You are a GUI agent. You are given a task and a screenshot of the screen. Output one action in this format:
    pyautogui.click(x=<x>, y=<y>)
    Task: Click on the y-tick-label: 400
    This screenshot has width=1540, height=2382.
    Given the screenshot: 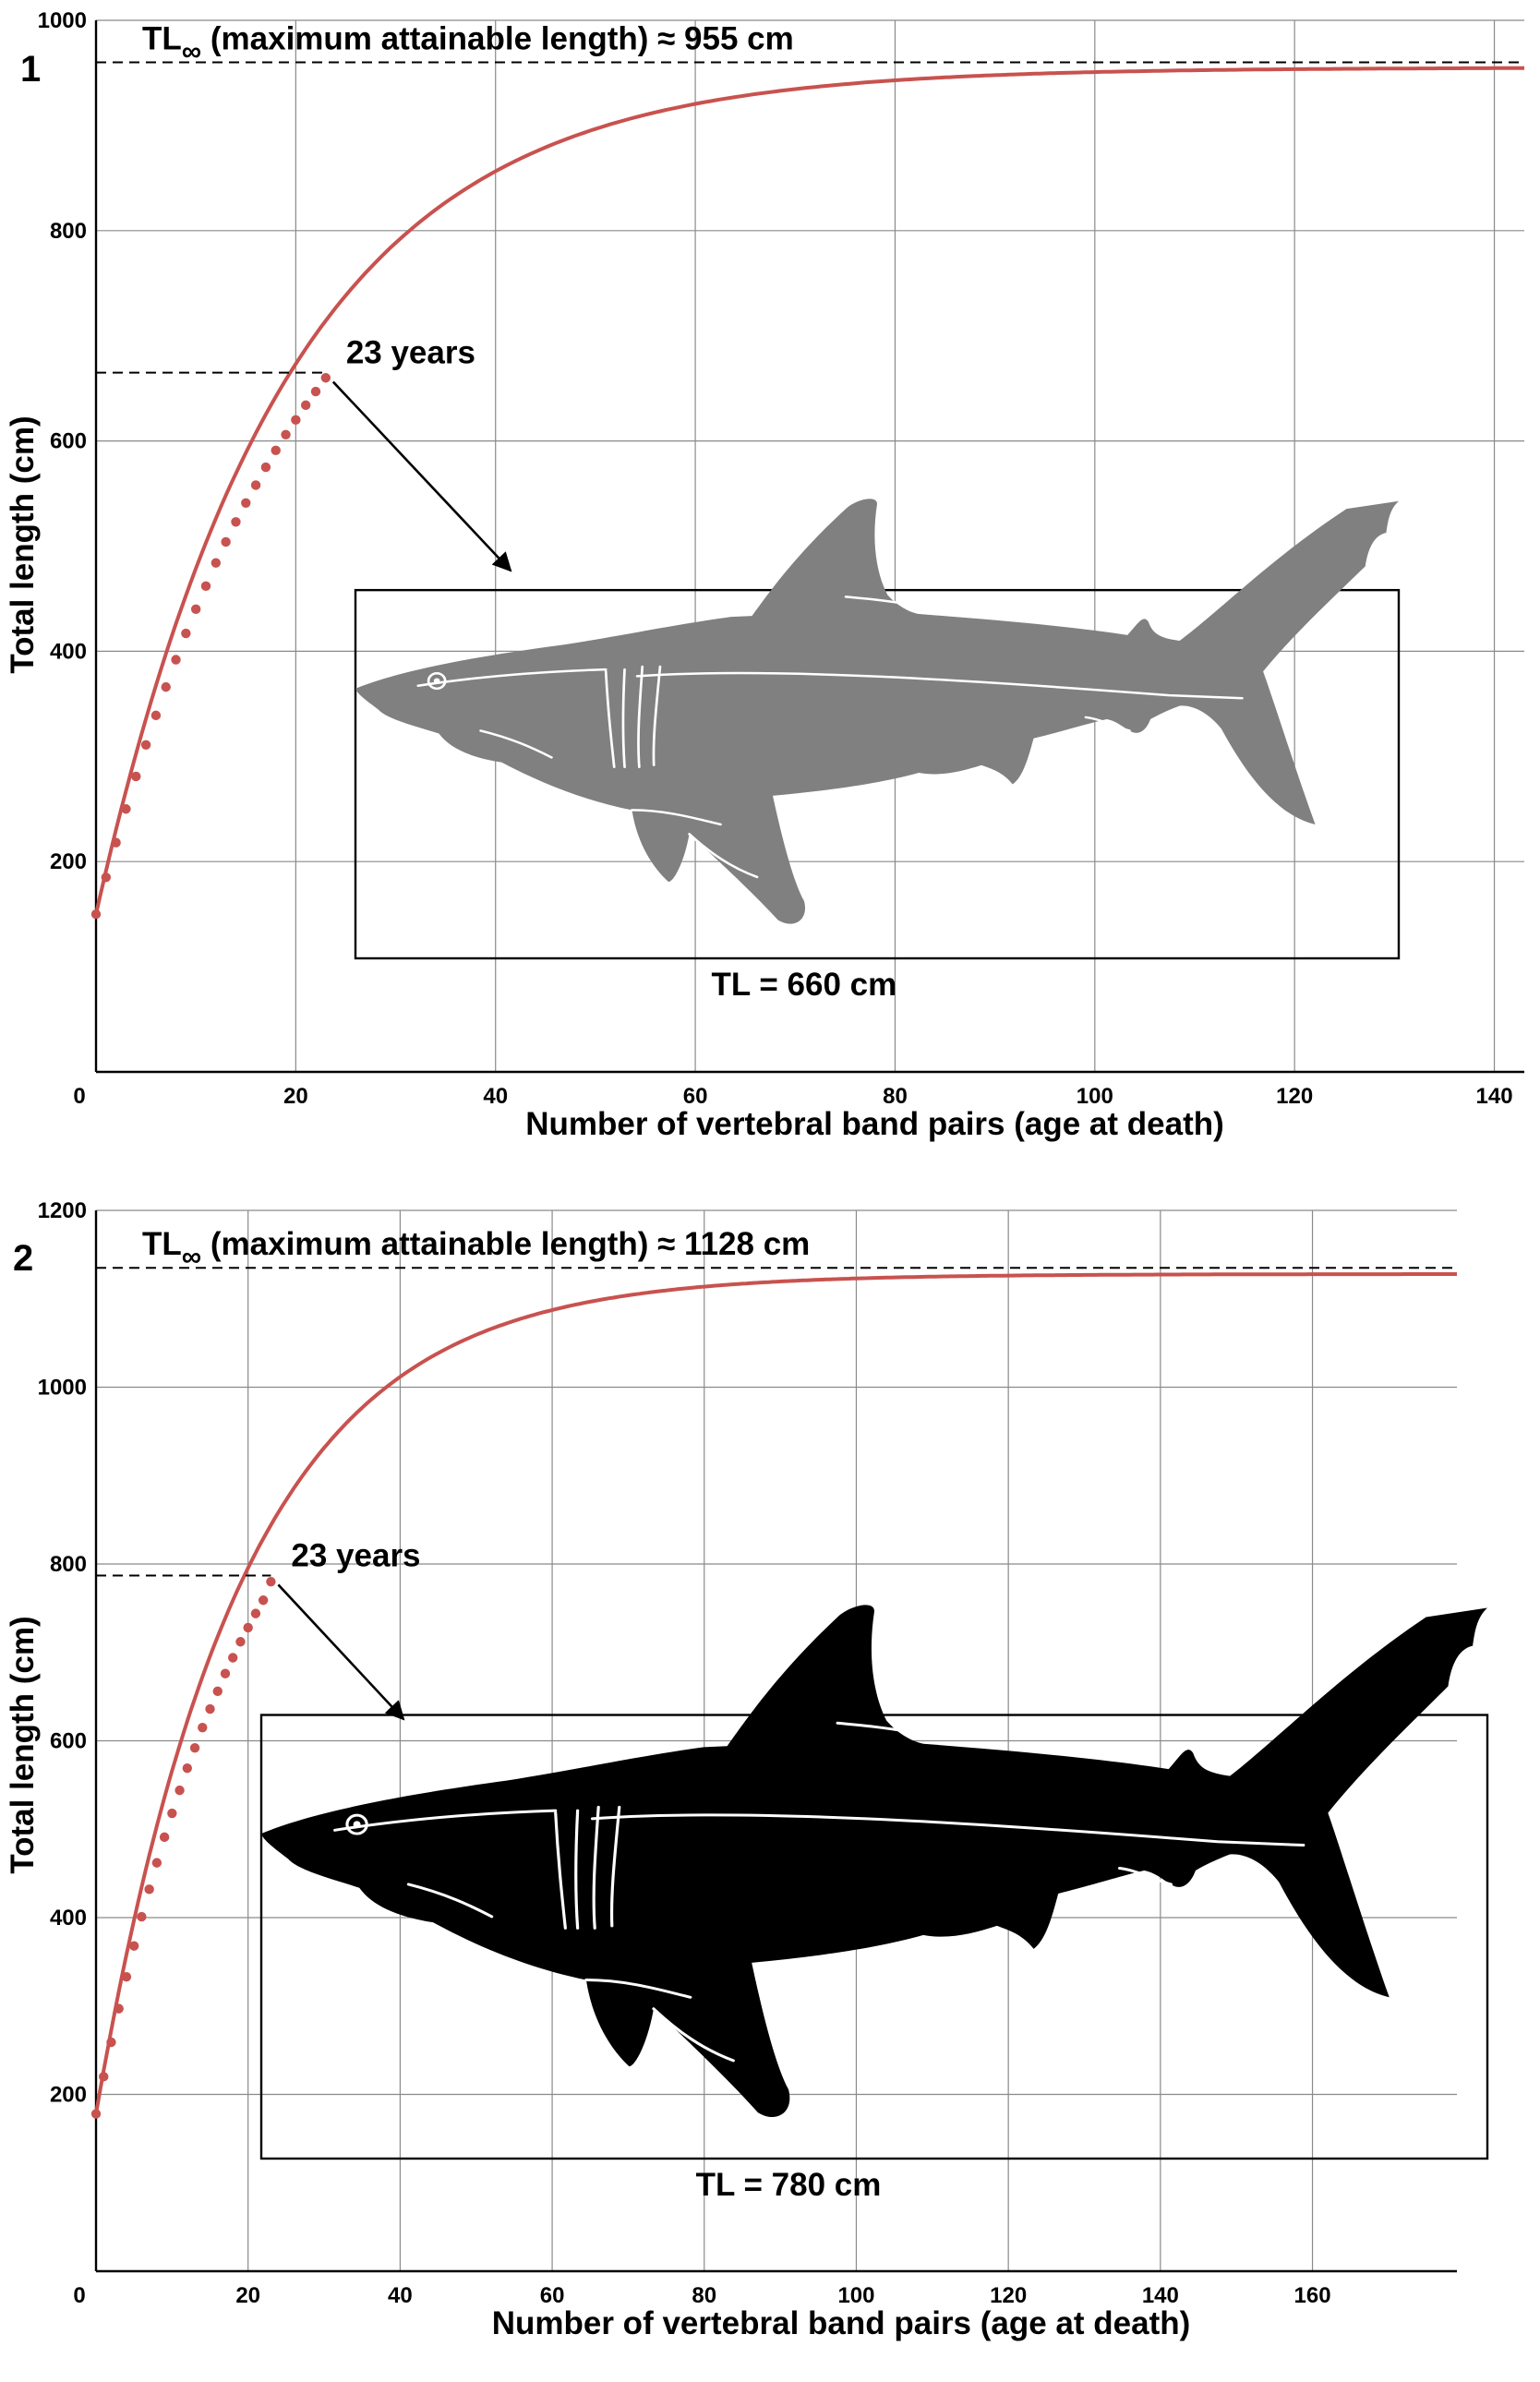 What is the action you would take?
    pyautogui.click(x=68, y=1918)
    